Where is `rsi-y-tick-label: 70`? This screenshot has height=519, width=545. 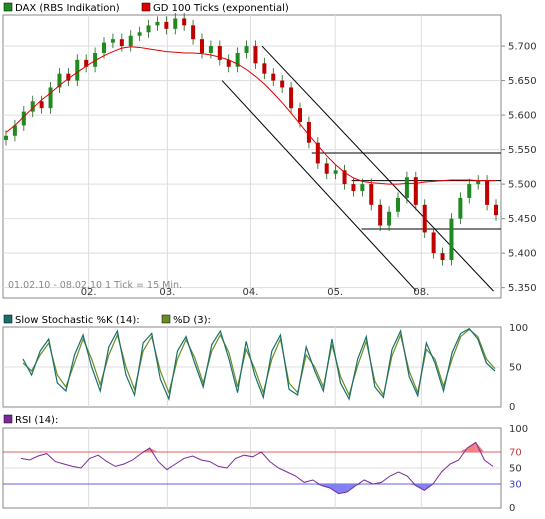 rsi-y-tick-label: 70 is located at coordinates (515, 453).